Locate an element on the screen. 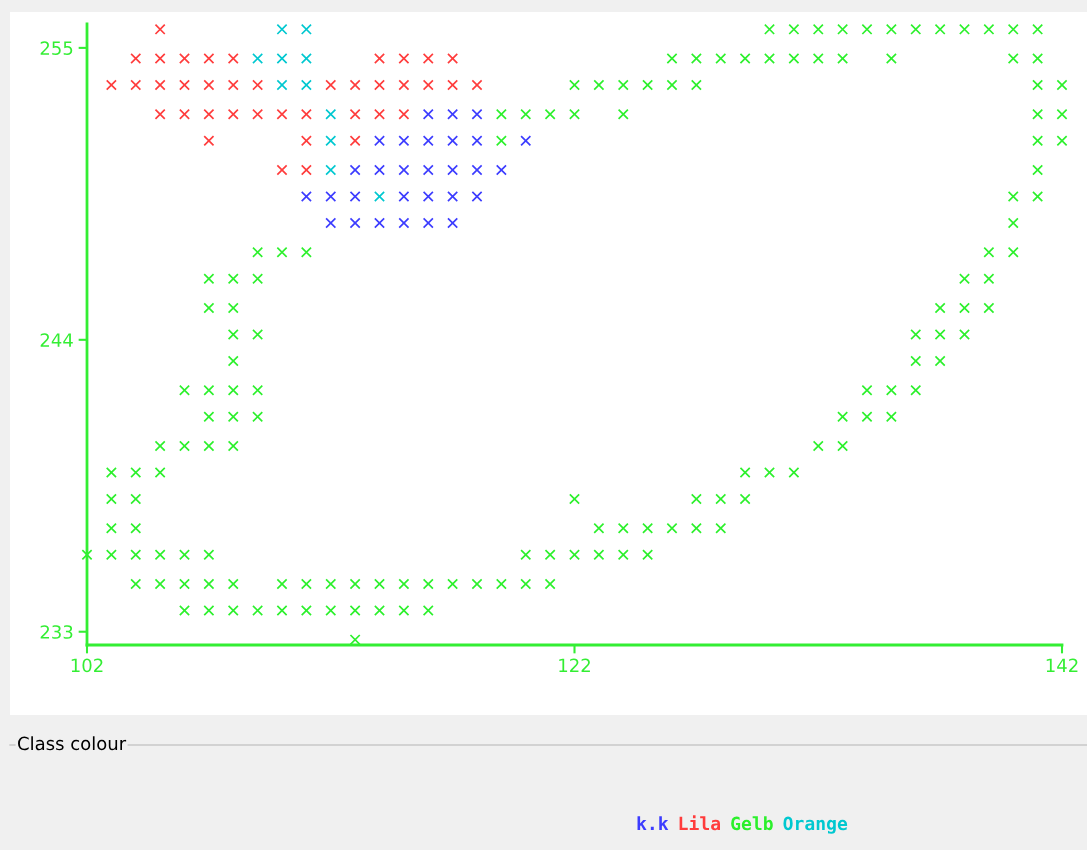 The height and width of the screenshot is (850, 1087). y-tick-label: 244 is located at coordinates (56, 340).